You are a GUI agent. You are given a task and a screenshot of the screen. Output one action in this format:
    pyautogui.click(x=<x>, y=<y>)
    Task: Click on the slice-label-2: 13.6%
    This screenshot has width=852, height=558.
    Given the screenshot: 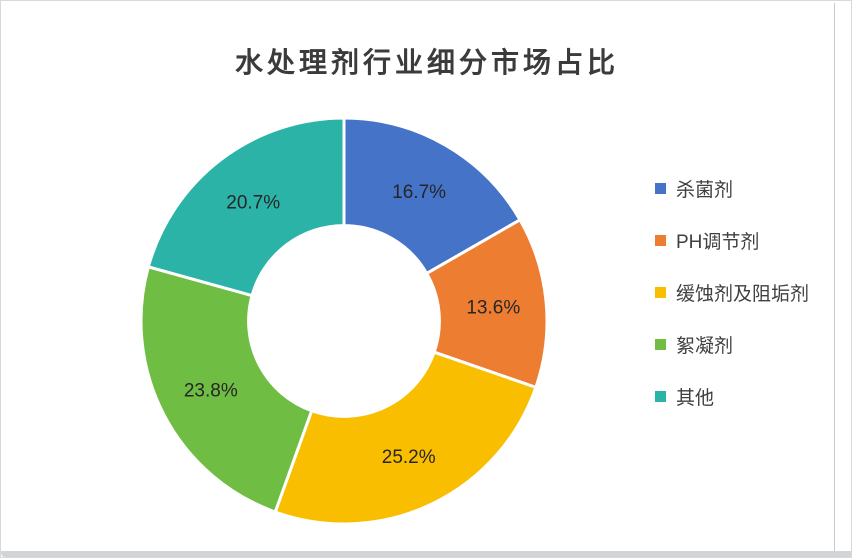 What is the action you would take?
    pyautogui.click(x=493, y=308)
    